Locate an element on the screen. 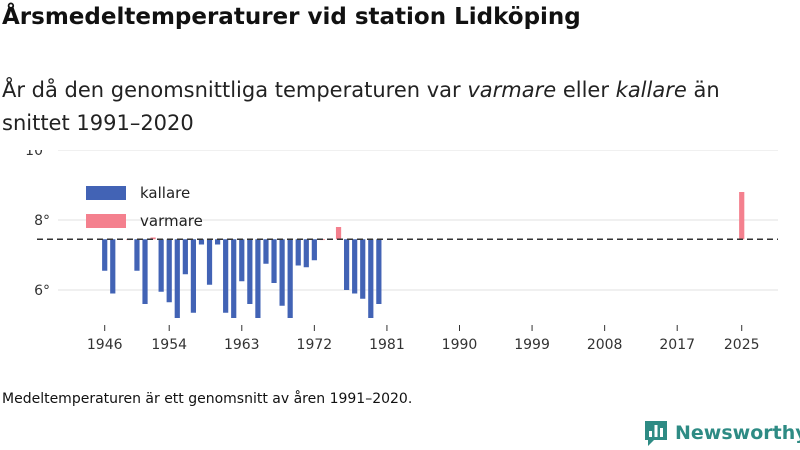  x-tick-label: 1963 is located at coordinates (242, 345).